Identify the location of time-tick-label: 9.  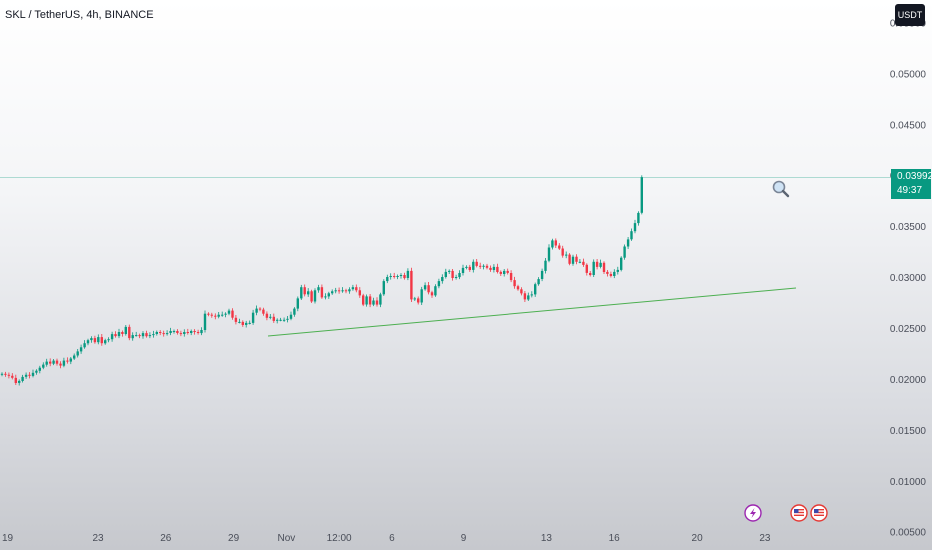
(464, 538).